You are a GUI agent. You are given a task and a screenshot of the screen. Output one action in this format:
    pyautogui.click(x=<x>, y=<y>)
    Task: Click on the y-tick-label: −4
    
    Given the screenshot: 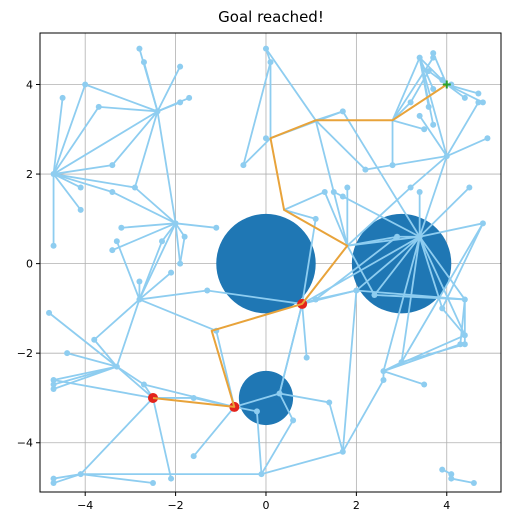 What is the action you would take?
    pyautogui.click(x=25, y=443)
    